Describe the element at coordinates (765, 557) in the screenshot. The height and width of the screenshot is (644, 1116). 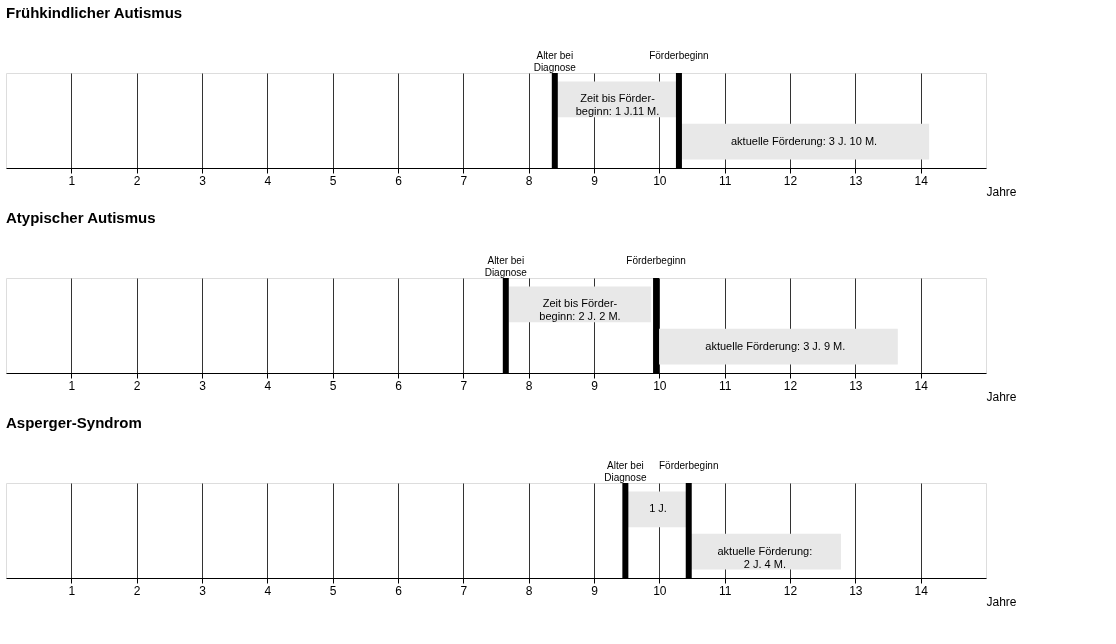
I see `data-label: aktuelle Förderung: 2 J. 4 M.` at that location.